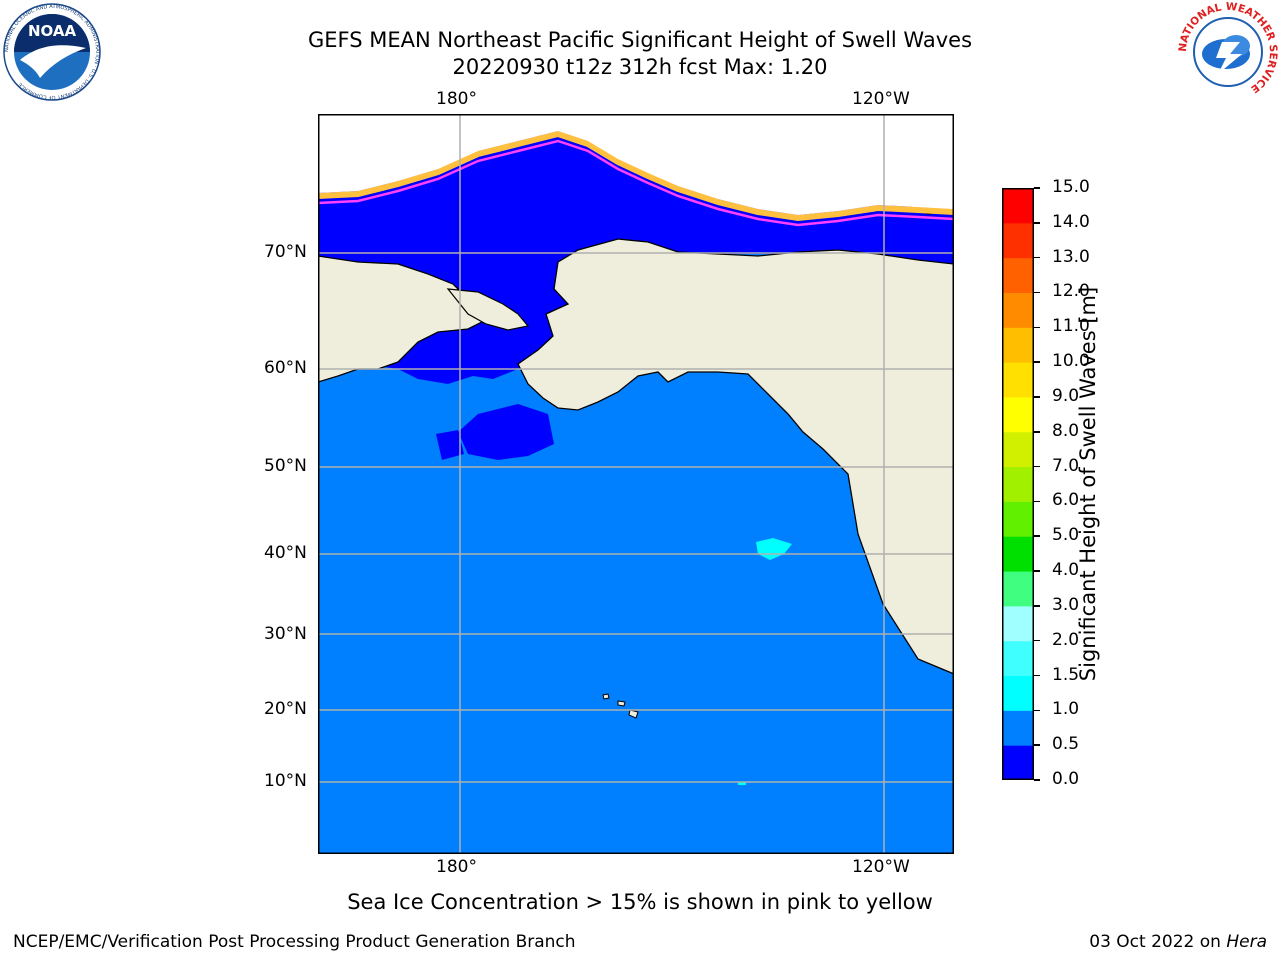 The width and height of the screenshot is (1280, 960). I want to click on hawaii-islands, so click(620, 706).